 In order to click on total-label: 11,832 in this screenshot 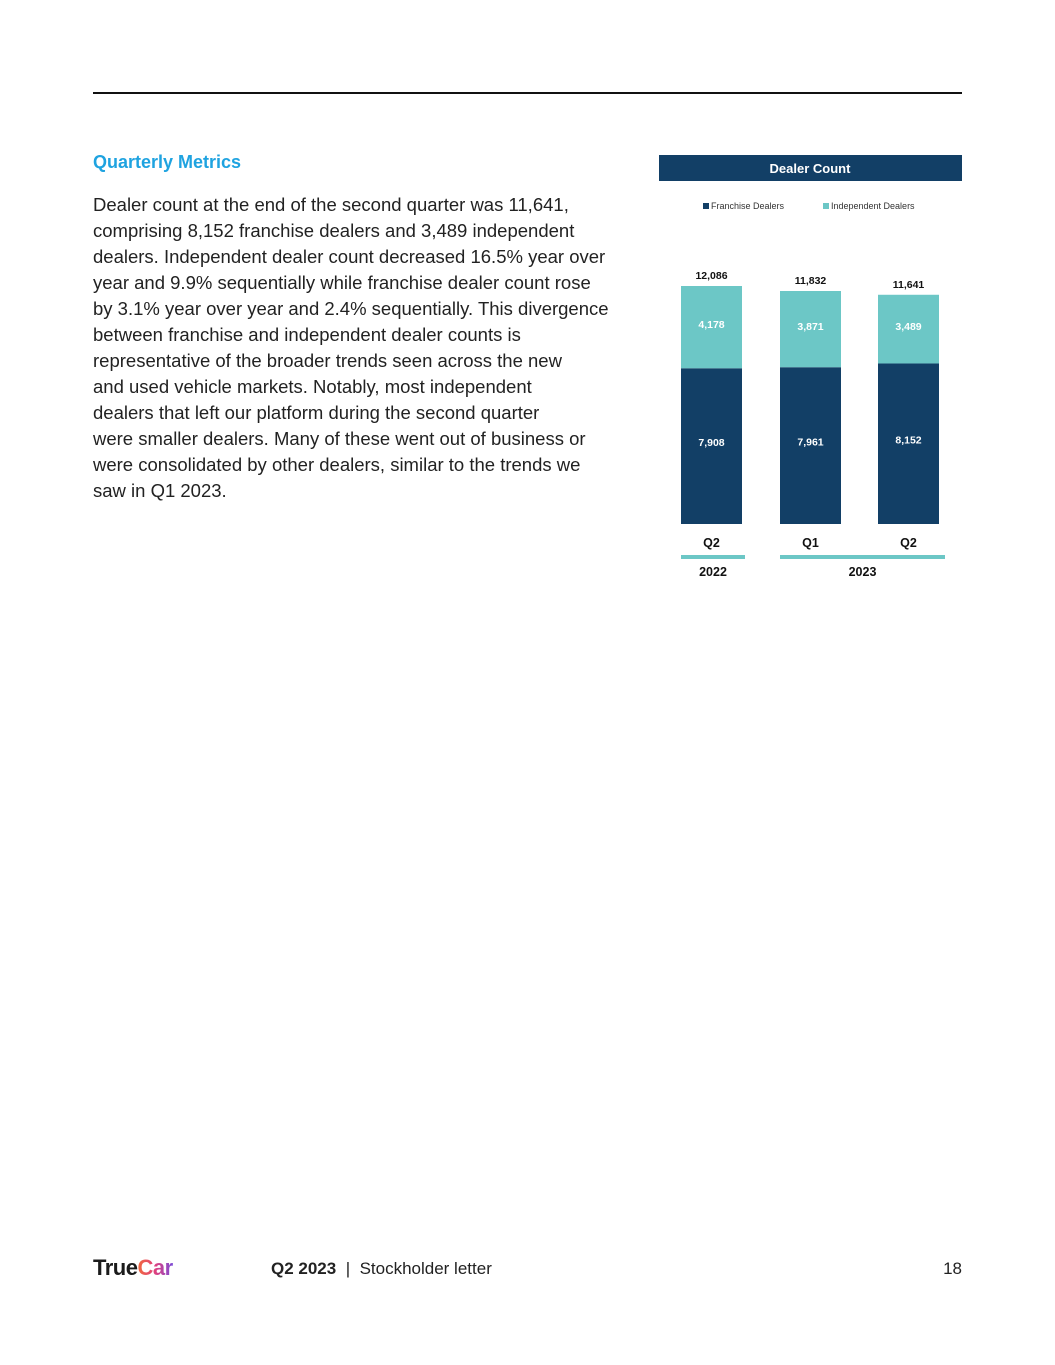, I will do `click(811, 281)`.